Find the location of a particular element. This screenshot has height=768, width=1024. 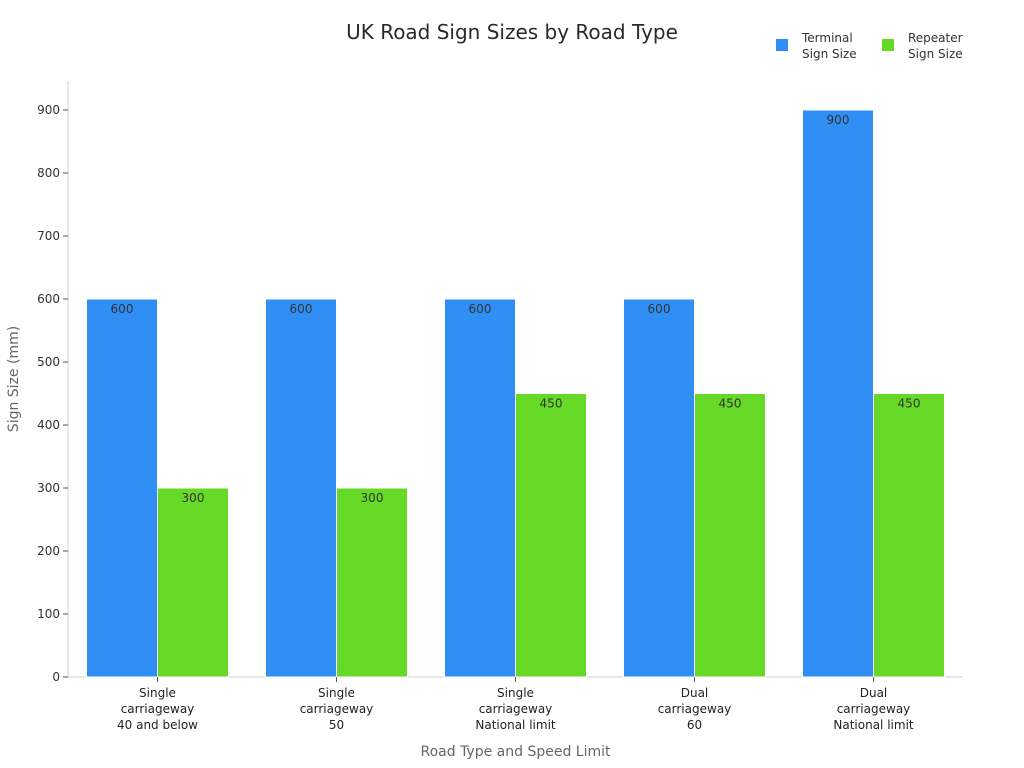

y-tick-label: 700 is located at coordinates (48, 236).